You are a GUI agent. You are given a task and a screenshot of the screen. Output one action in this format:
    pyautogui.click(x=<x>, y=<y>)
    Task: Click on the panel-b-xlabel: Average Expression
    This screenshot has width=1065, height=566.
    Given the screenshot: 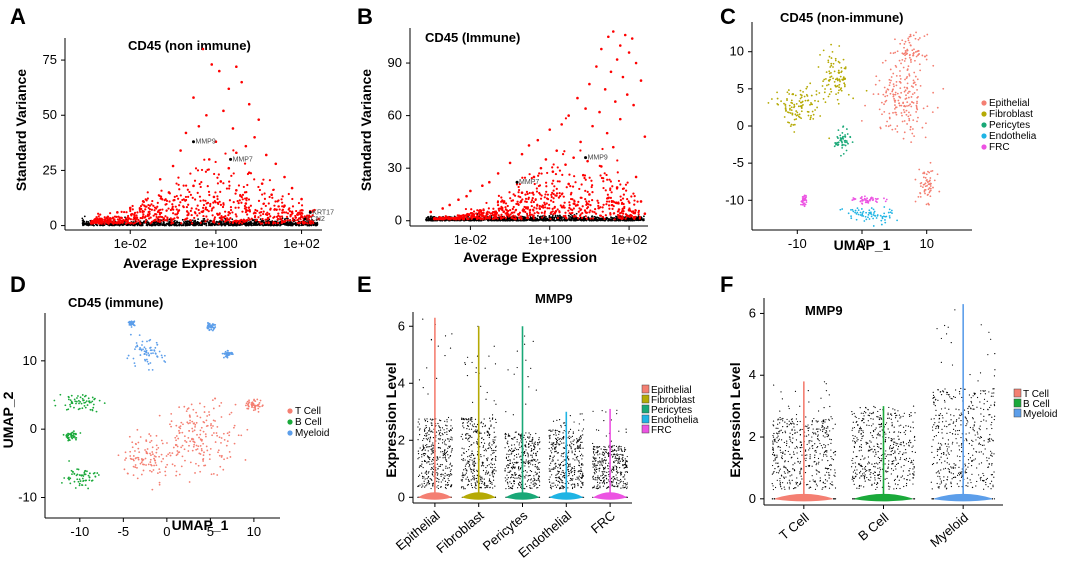 What is the action you would take?
    pyautogui.click(x=530, y=257)
    